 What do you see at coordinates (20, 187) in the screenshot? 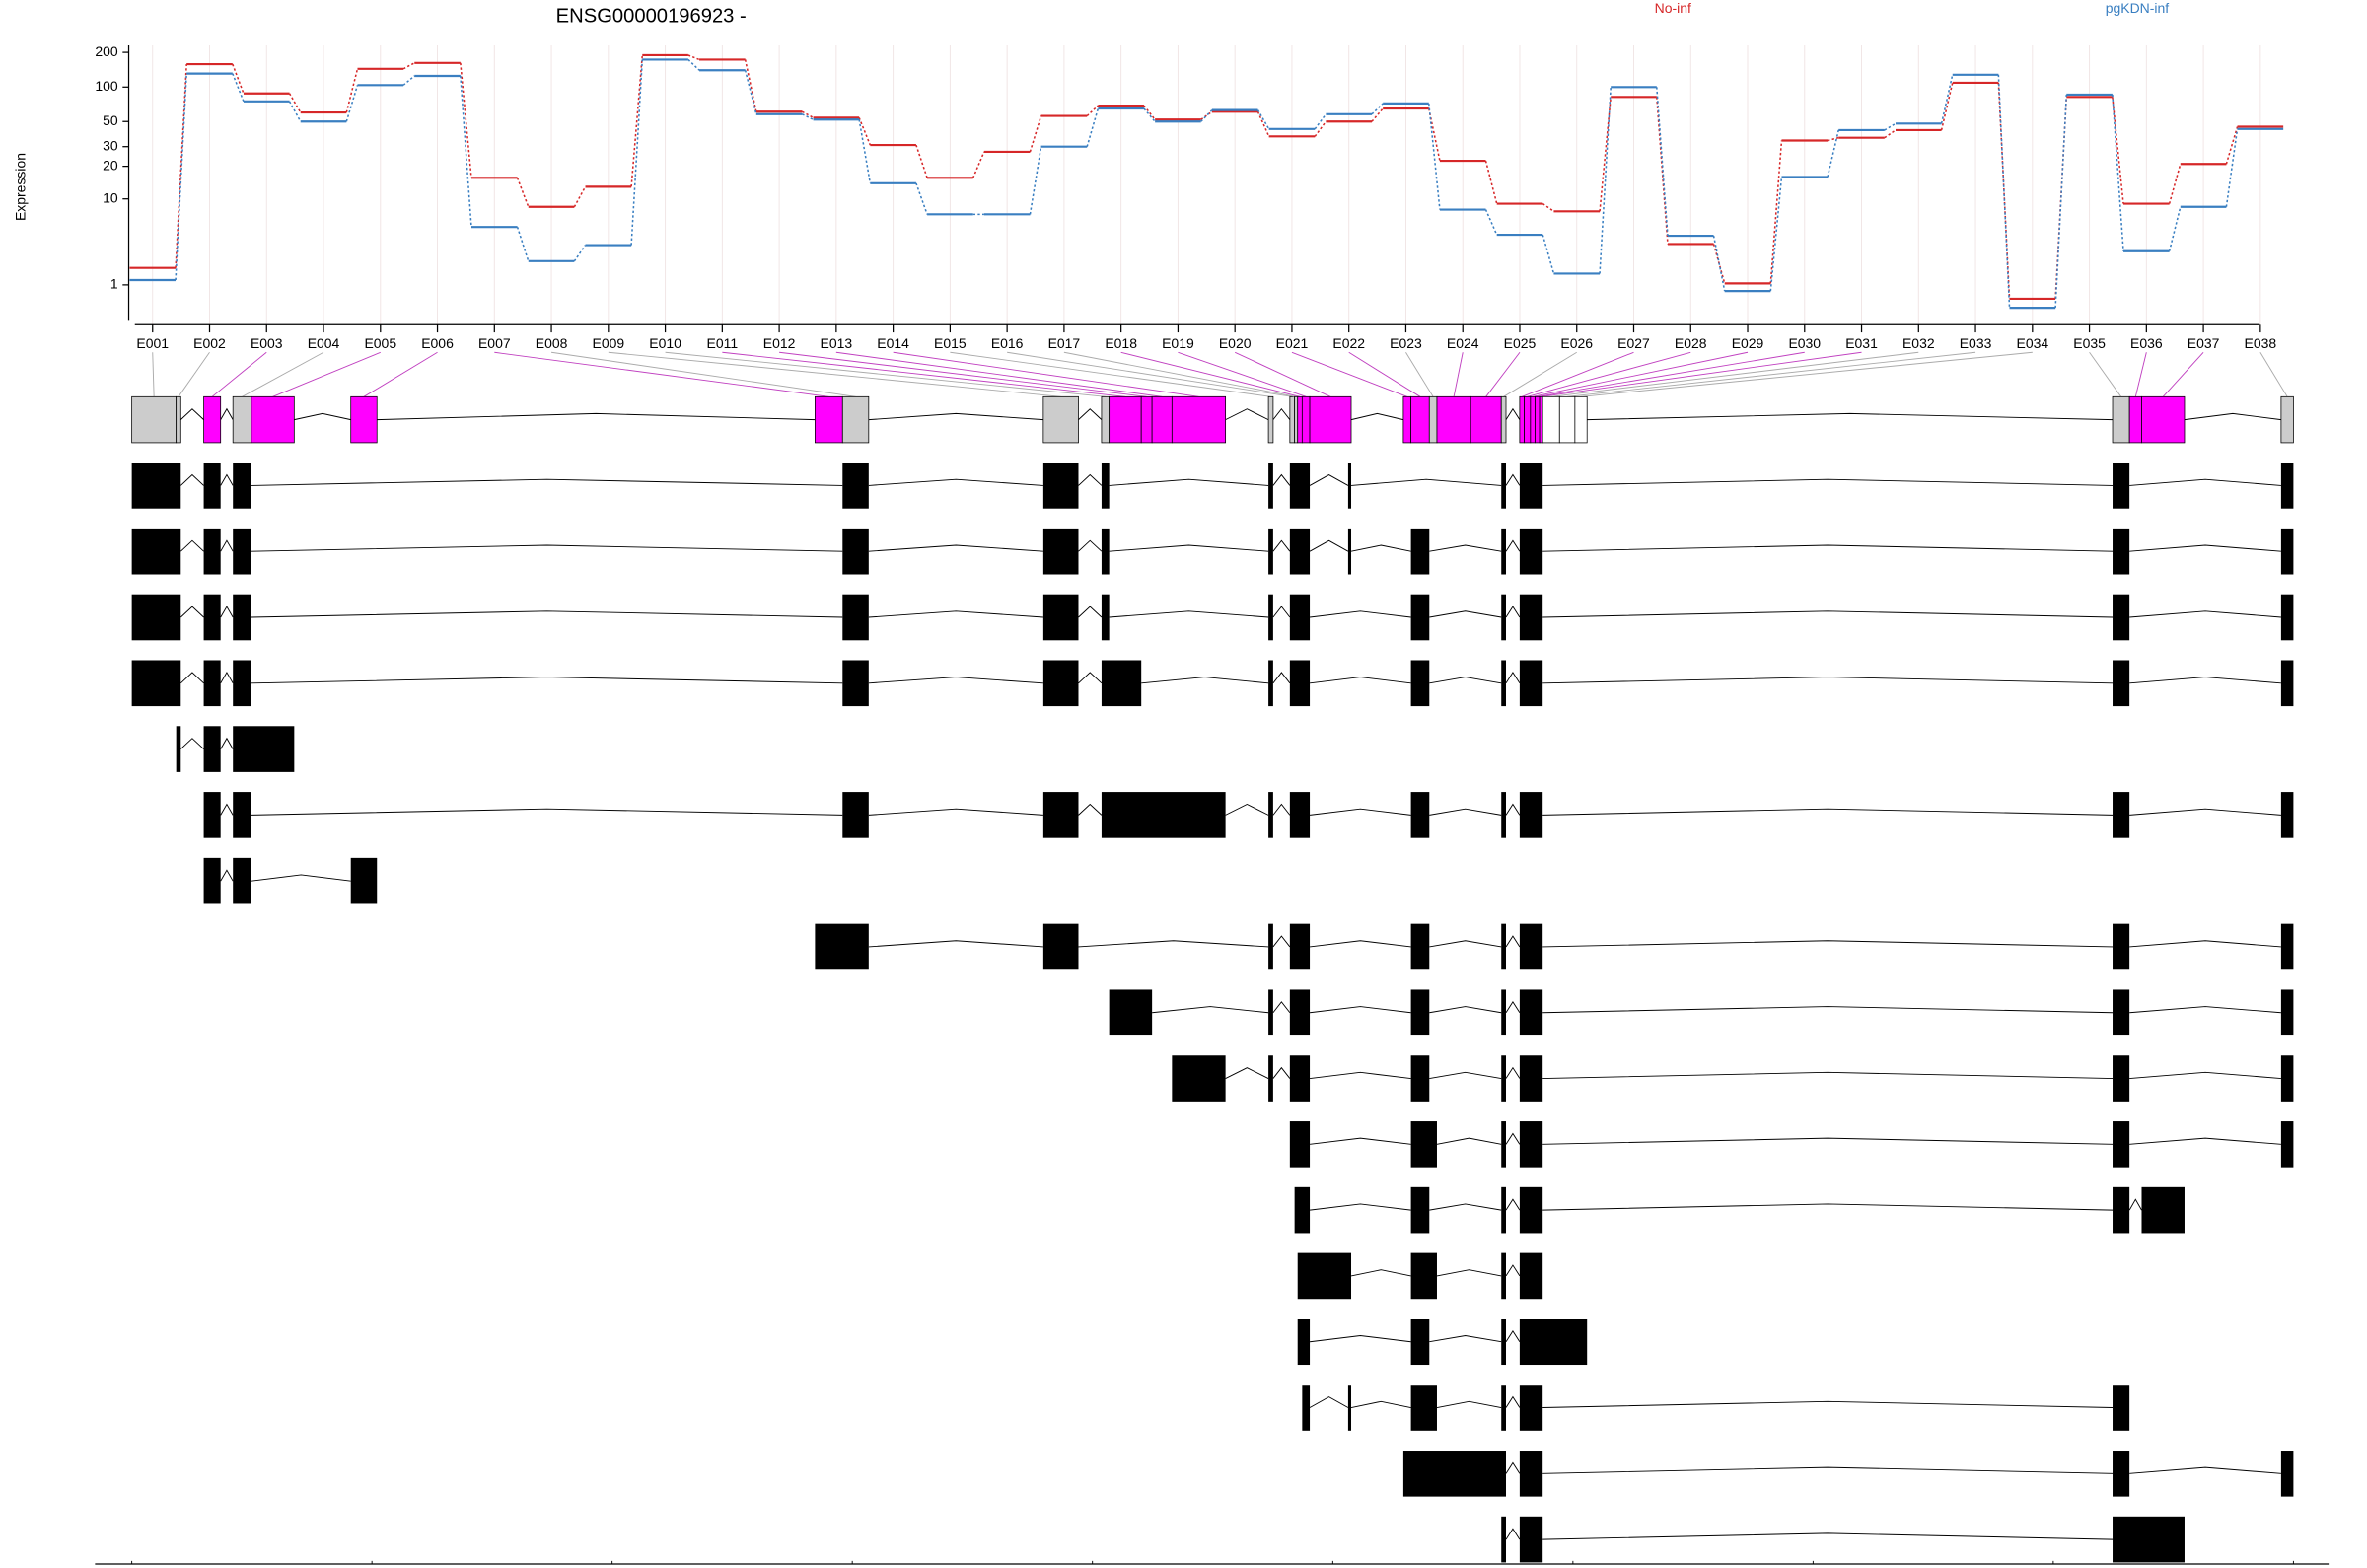
I see `y-axis-label: Expression` at bounding box center [20, 187].